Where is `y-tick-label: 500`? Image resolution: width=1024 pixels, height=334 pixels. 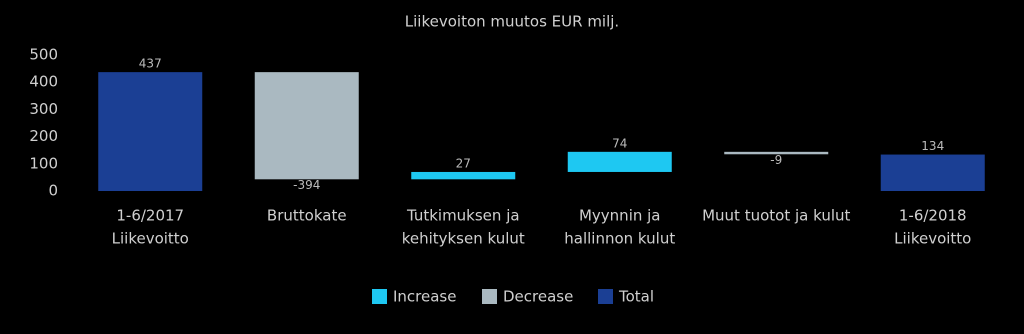 y-tick-label: 500 is located at coordinates (43, 55).